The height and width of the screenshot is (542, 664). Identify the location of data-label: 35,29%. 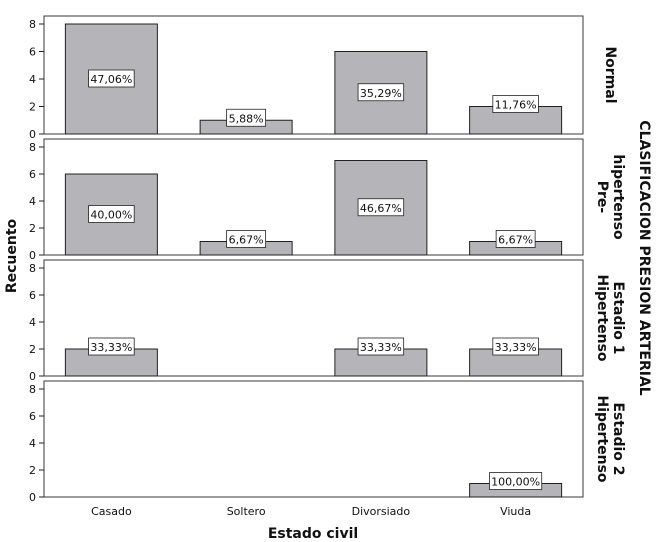
(381, 93).